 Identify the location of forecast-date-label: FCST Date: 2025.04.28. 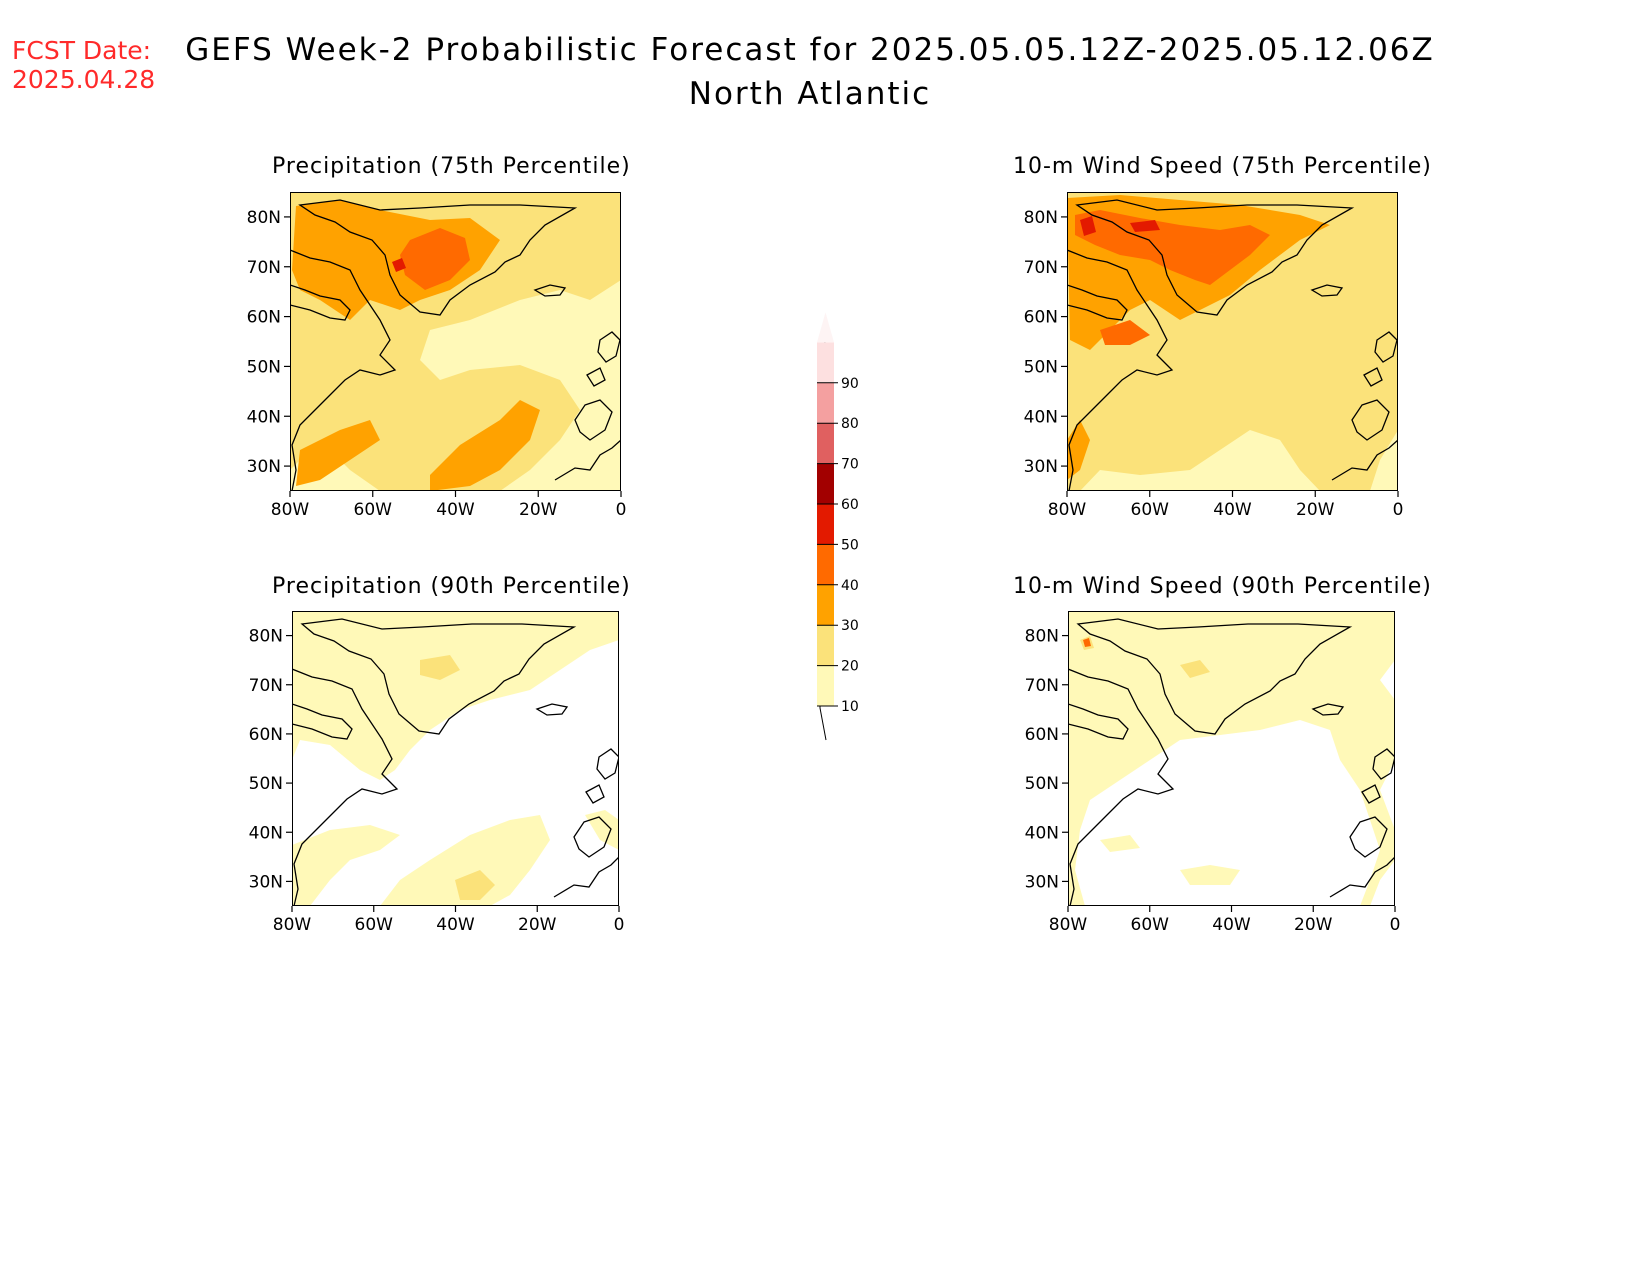
(83, 65).